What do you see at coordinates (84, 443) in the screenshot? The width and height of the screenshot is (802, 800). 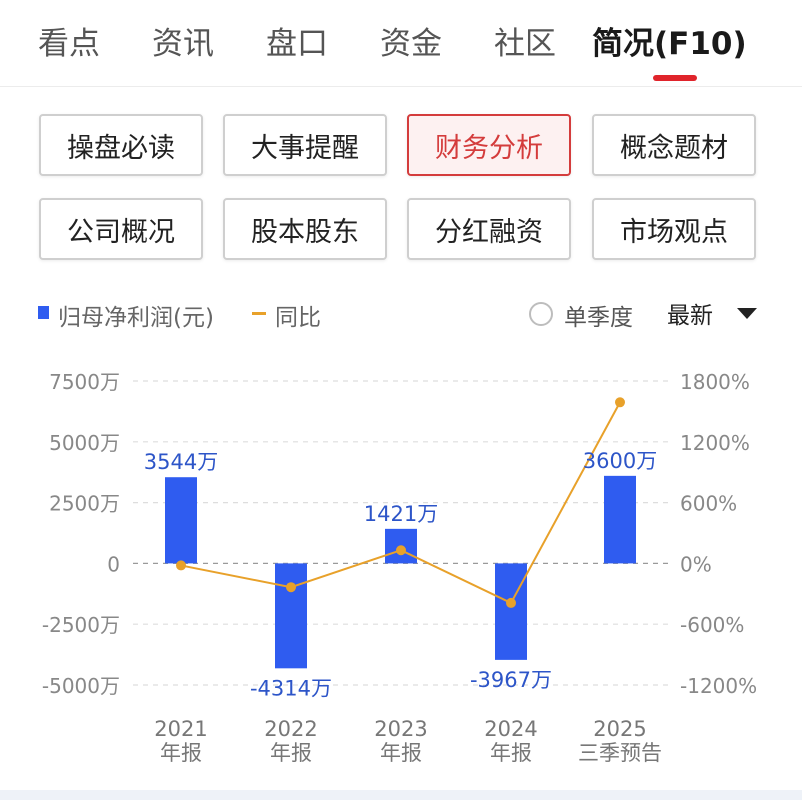 I see `left-axis-tick-label: 5000万` at bounding box center [84, 443].